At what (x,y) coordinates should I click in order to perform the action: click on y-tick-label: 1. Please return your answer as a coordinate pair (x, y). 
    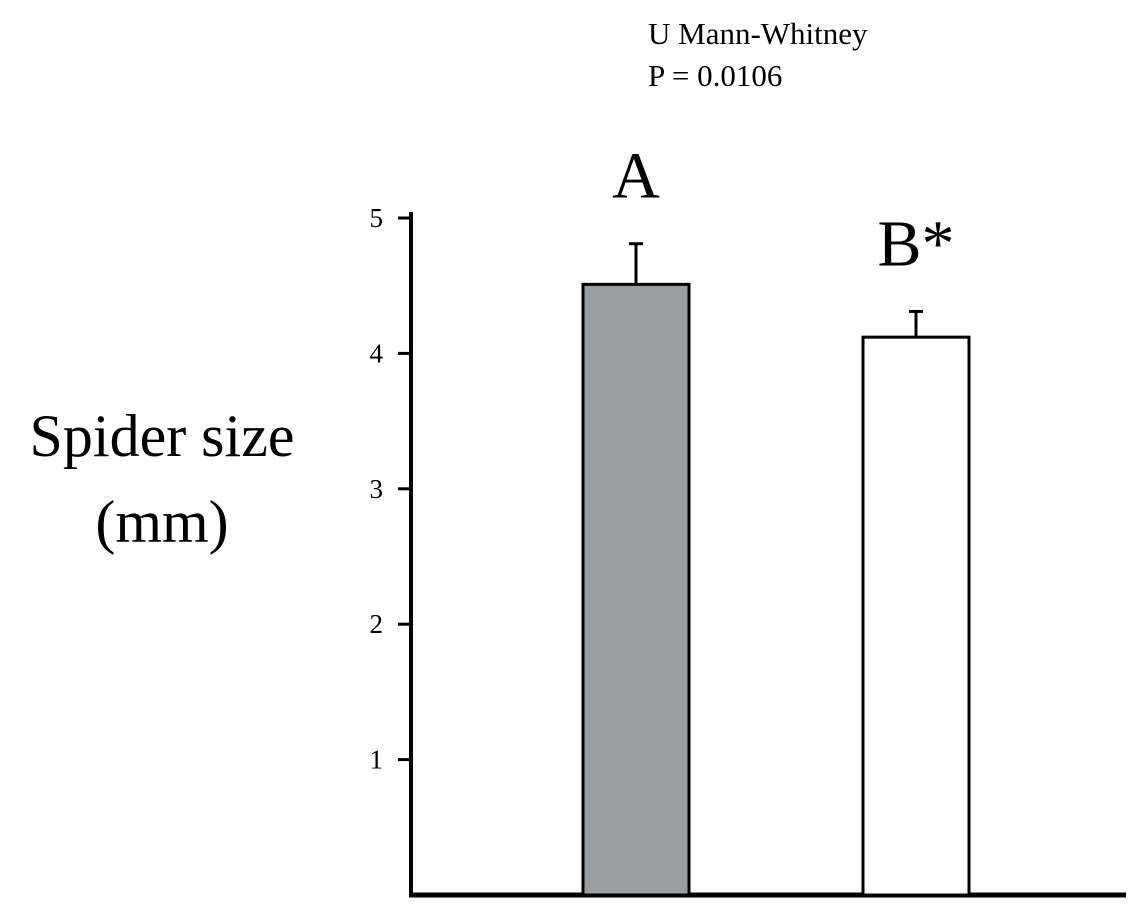
    Looking at the image, I should click on (377, 760).